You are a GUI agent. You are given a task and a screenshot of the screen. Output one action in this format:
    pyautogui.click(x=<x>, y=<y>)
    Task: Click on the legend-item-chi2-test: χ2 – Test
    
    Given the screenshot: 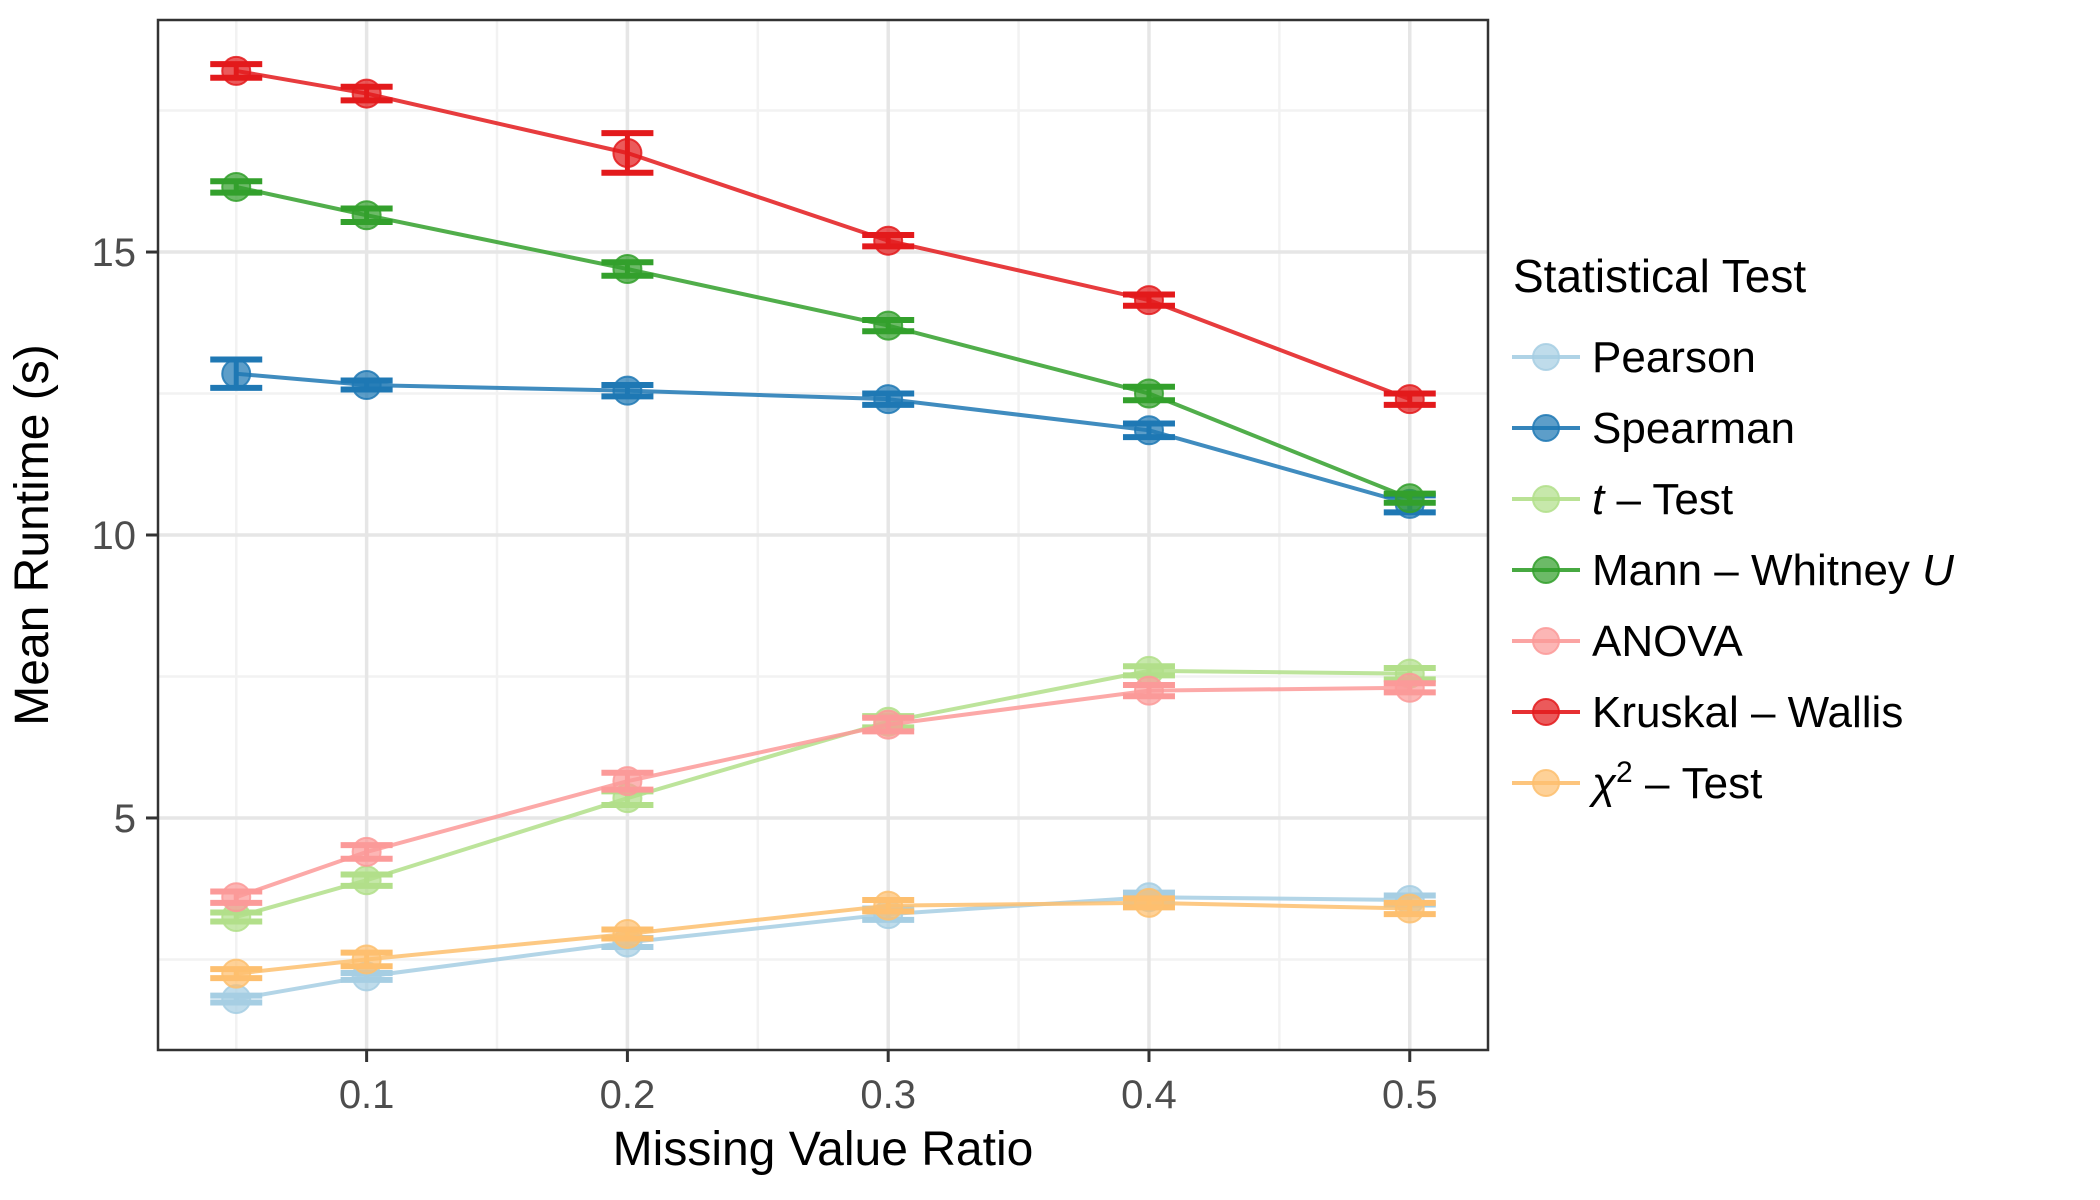 What is the action you would take?
    pyautogui.click(x=1637, y=782)
    